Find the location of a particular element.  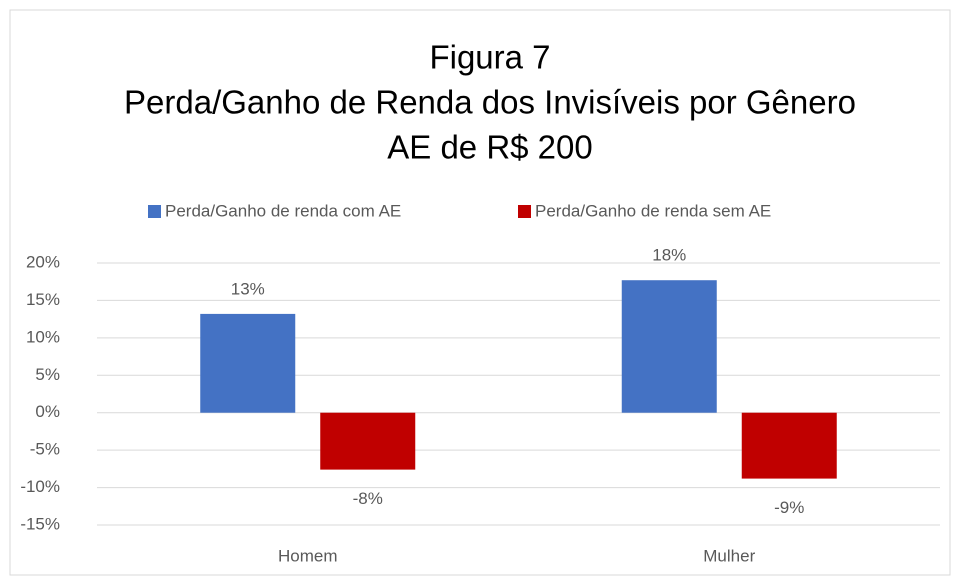

y-tick-label: 5% is located at coordinates (47, 374).